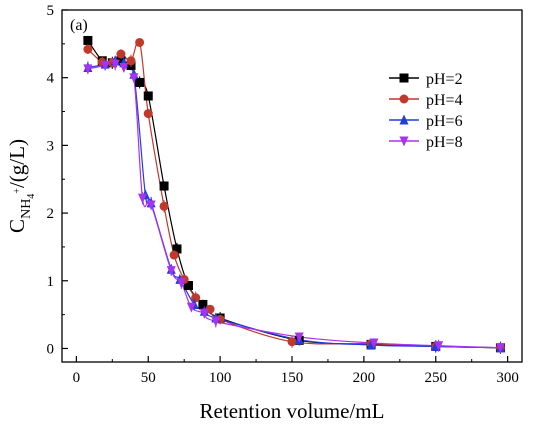  Describe the element at coordinates (436, 378) in the screenshot. I see `x-tick-label: 250` at that location.